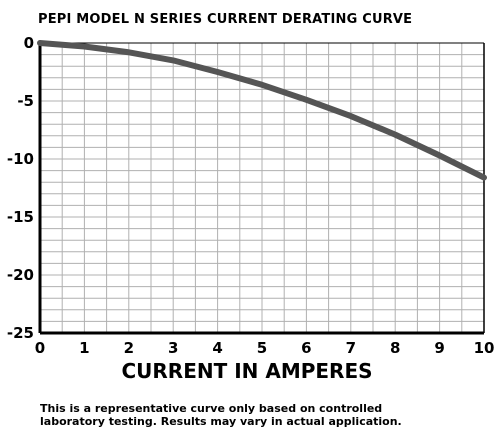 The image size is (494, 432). I want to click on x-tick-label: 5, so click(262, 348).